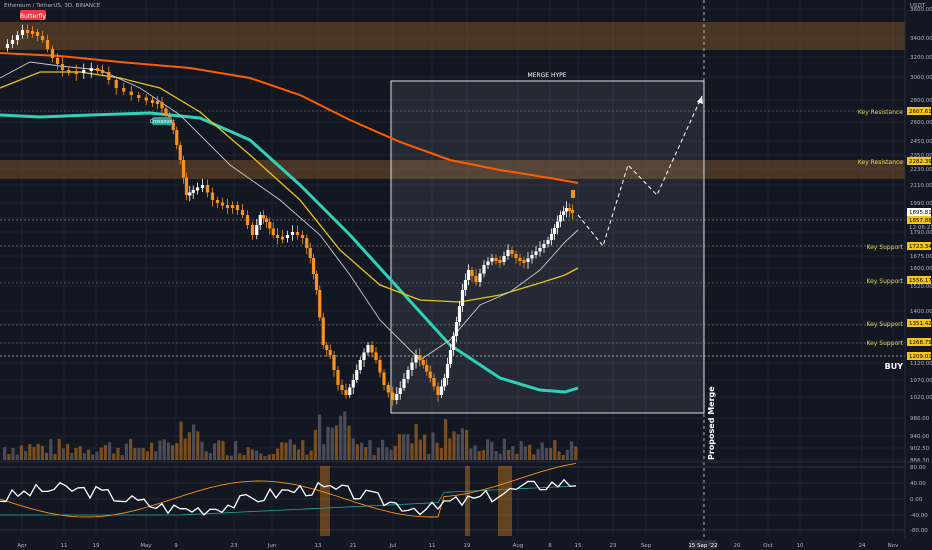 The height and width of the screenshot is (550, 932). What do you see at coordinates (613, 546) in the screenshot?
I see `x-tick-label: 23` at bounding box center [613, 546].